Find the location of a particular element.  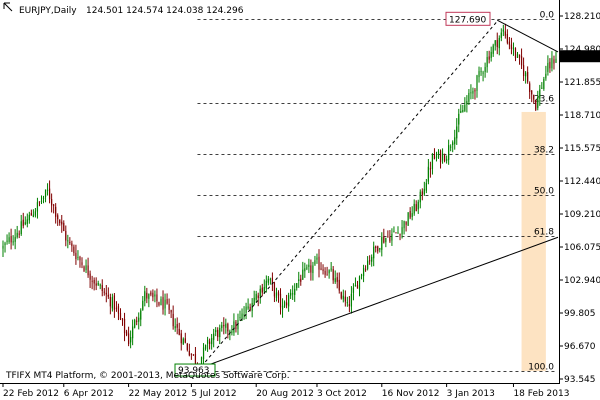

swing-high-box is located at coordinates (468, 18).